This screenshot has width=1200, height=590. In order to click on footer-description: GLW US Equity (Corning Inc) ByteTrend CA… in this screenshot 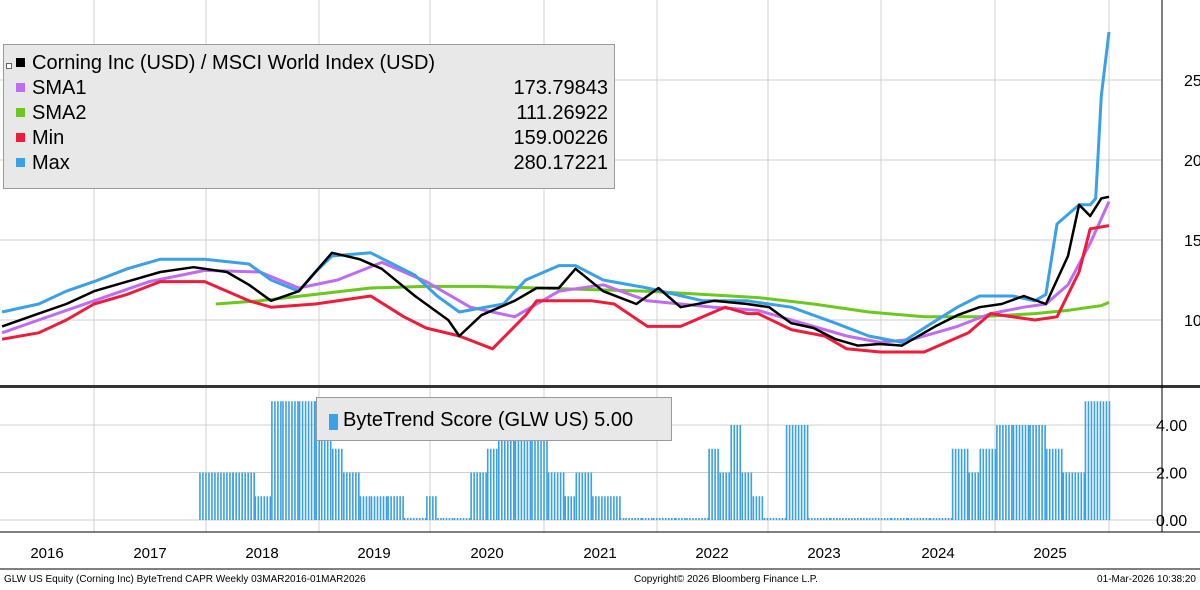, I will do `click(185, 579)`.